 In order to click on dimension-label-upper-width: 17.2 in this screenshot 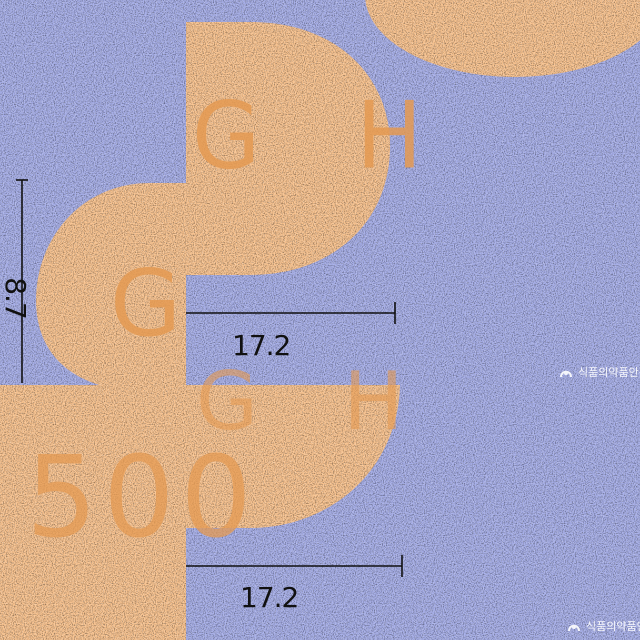, I will do `click(261, 345)`.